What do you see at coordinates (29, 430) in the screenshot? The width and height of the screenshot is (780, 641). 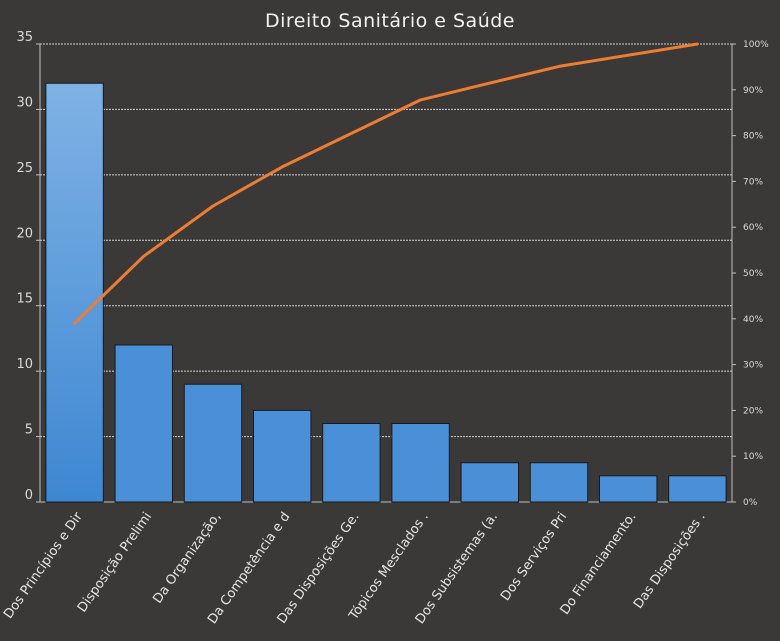 I see `y-tick-label: 5` at bounding box center [29, 430].